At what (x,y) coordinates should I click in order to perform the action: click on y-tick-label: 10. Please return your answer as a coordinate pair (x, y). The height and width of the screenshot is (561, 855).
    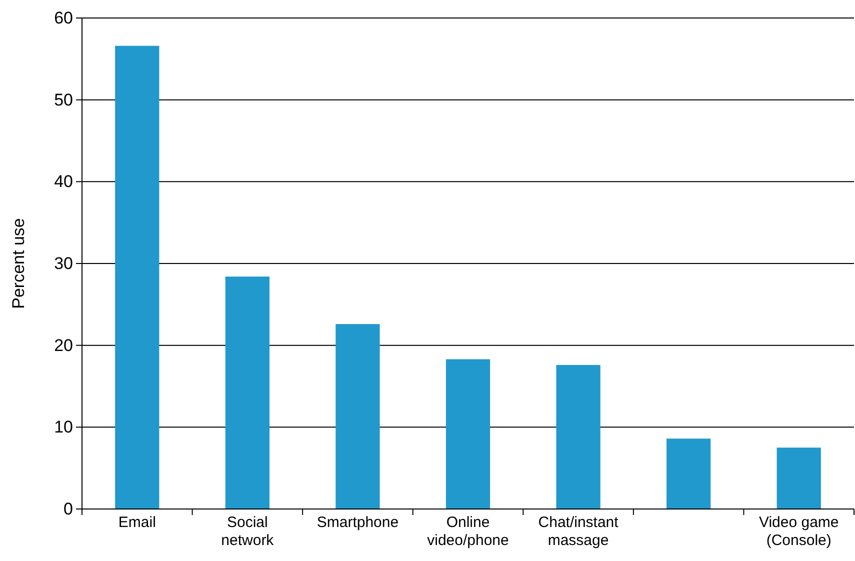
    Looking at the image, I should click on (63, 427).